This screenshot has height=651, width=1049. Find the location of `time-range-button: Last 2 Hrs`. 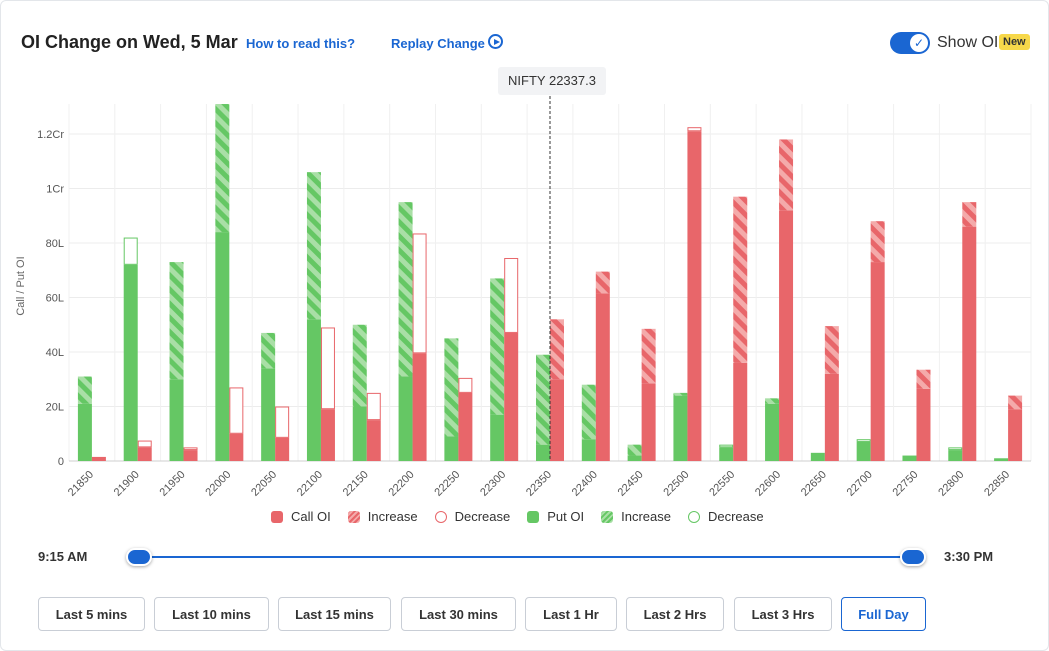

time-range-button: Last 2 Hrs is located at coordinates (675, 614).